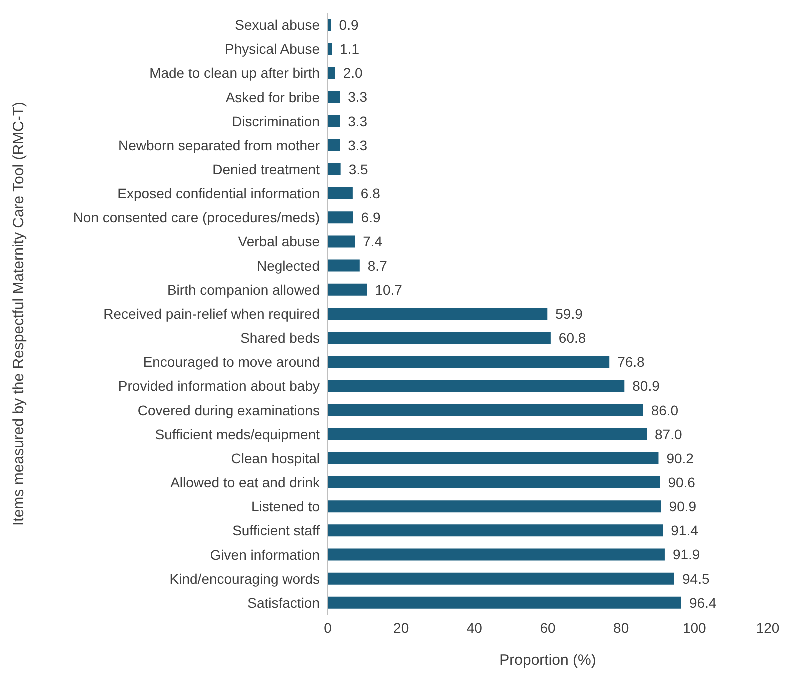 The width and height of the screenshot is (800, 683). Describe the element at coordinates (696, 578) in the screenshot. I see `data-label: 94.5` at that location.